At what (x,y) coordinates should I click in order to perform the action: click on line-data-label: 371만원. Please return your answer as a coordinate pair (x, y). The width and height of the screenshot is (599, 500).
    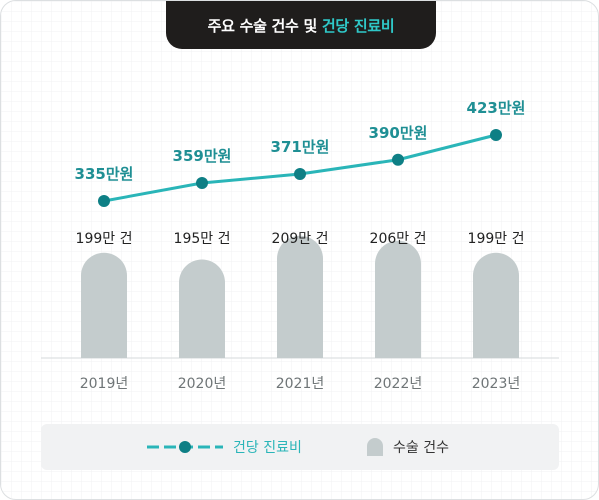
    Looking at the image, I should click on (300, 147).